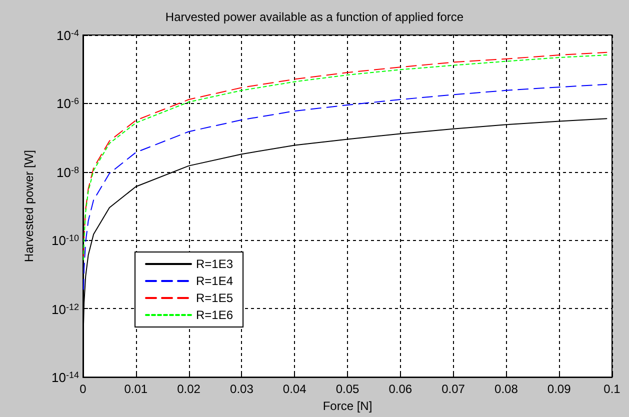 The width and height of the screenshot is (629, 417). I want to click on legend-label: R=1E3, so click(215, 264).